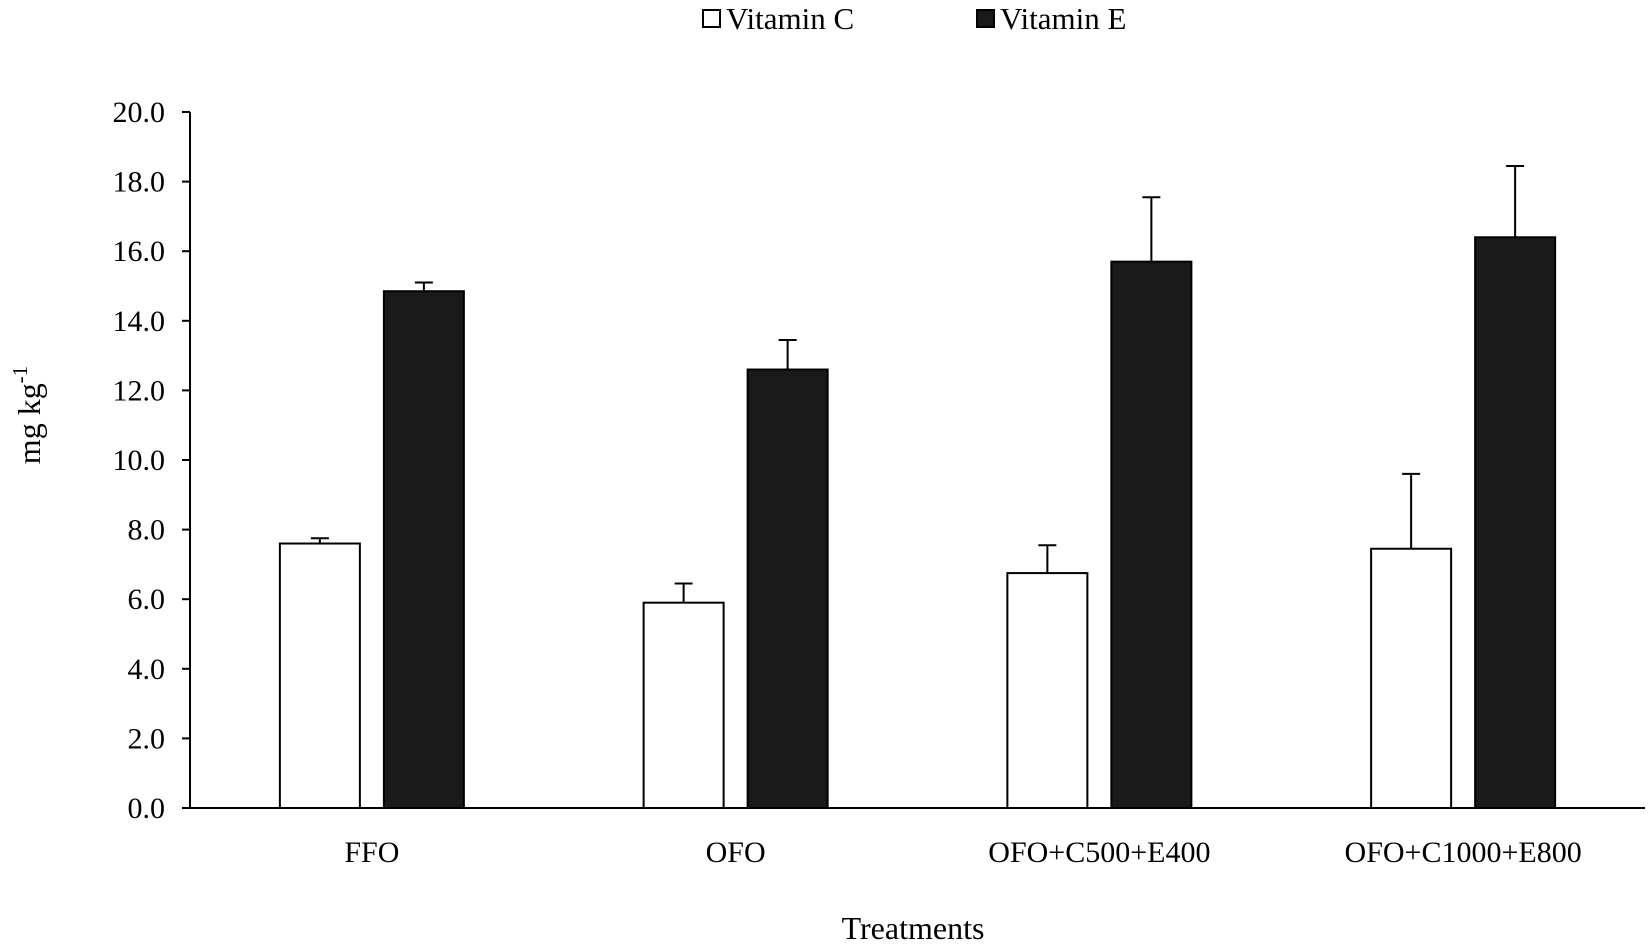  Describe the element at coordinates (147, 530) in the screenshot. I see `y-tick-label: 8.0` at that location.